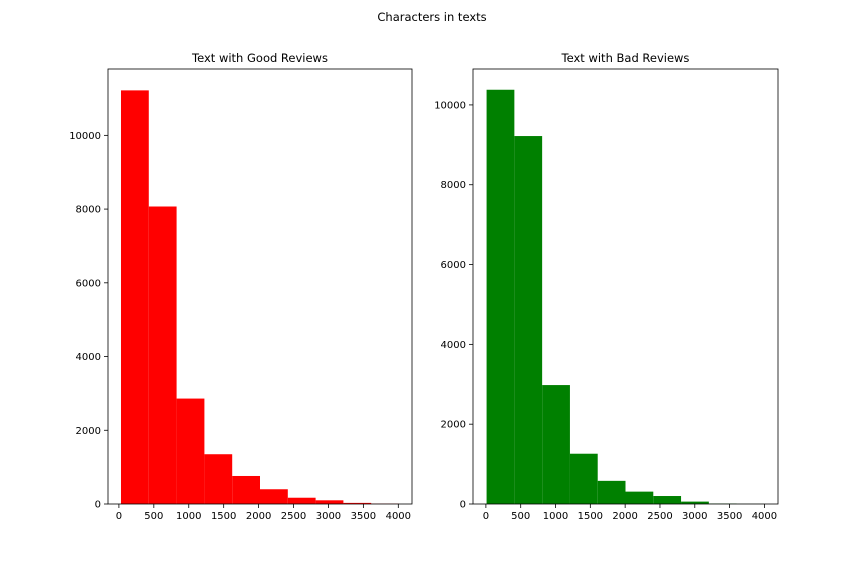 The image size is (864, 580). I want to click on subplot-title: Text with Good Reviews, so click(259, 58).